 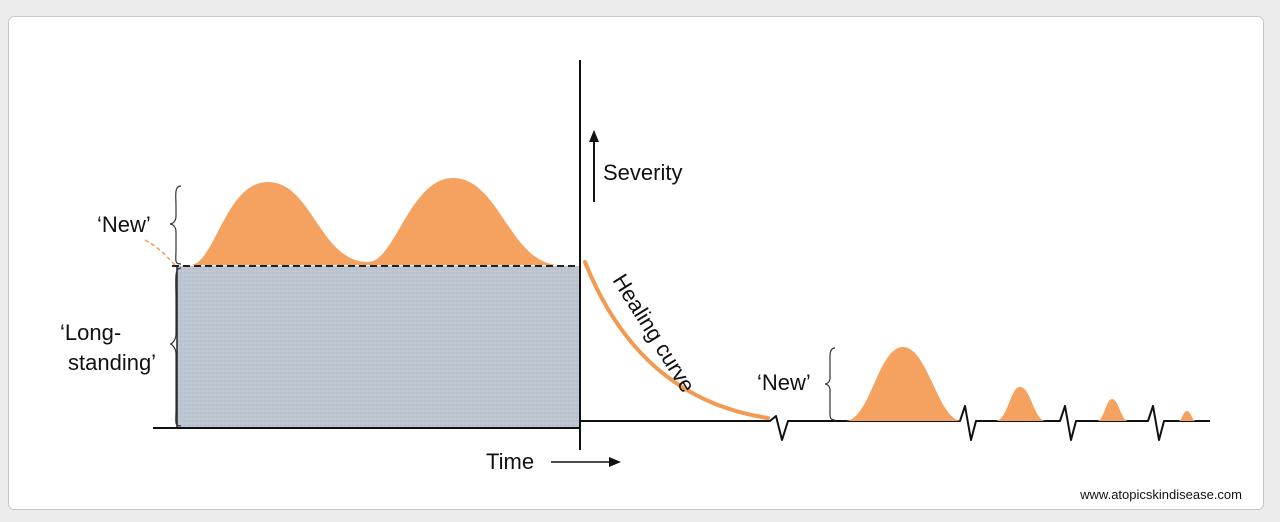 What do you see at coordinates (175, 225) in the screenshot?
I see `brace-new-left` at bounding box center [175, 225].